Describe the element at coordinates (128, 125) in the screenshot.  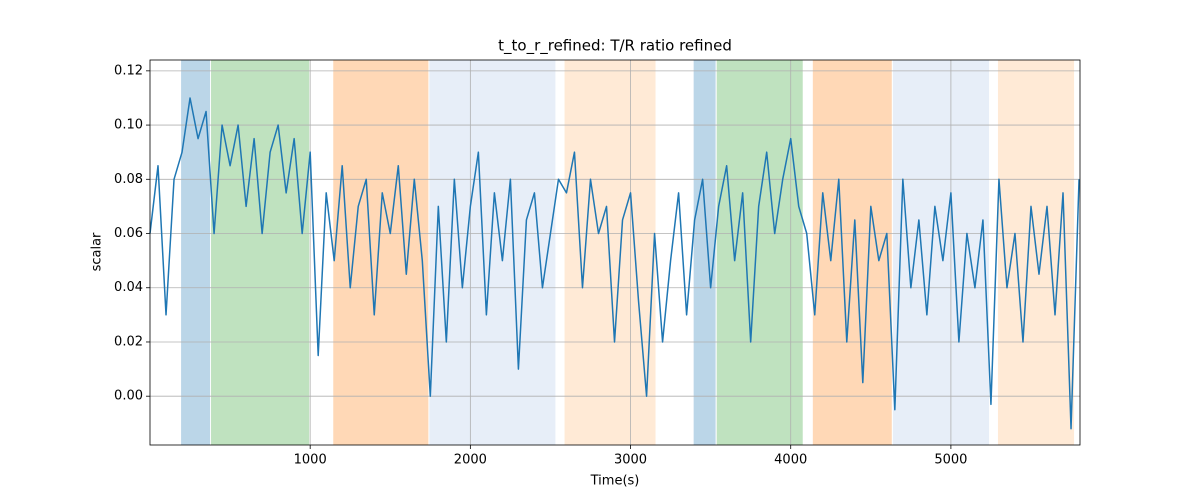
I see `y-tick-label: 0.10` at that location.